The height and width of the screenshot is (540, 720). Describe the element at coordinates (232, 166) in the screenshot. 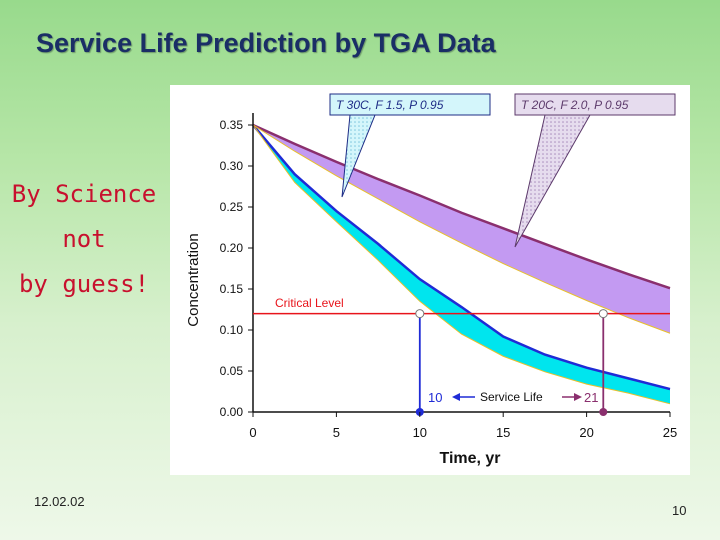

I see `y-tick-label-6: 0.30` at that location.